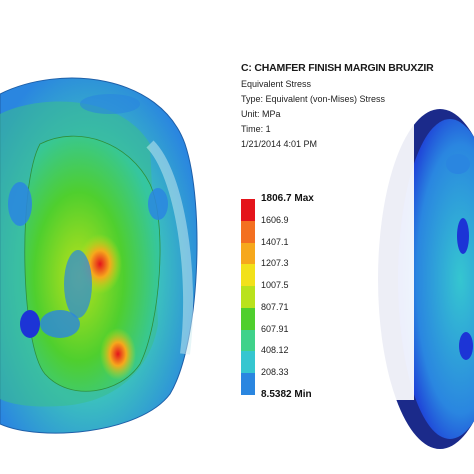 Image resolution: width=474 pixels, height=474 pixels. I want to click on legend-tick-label: 208.33, so click(275, 372).